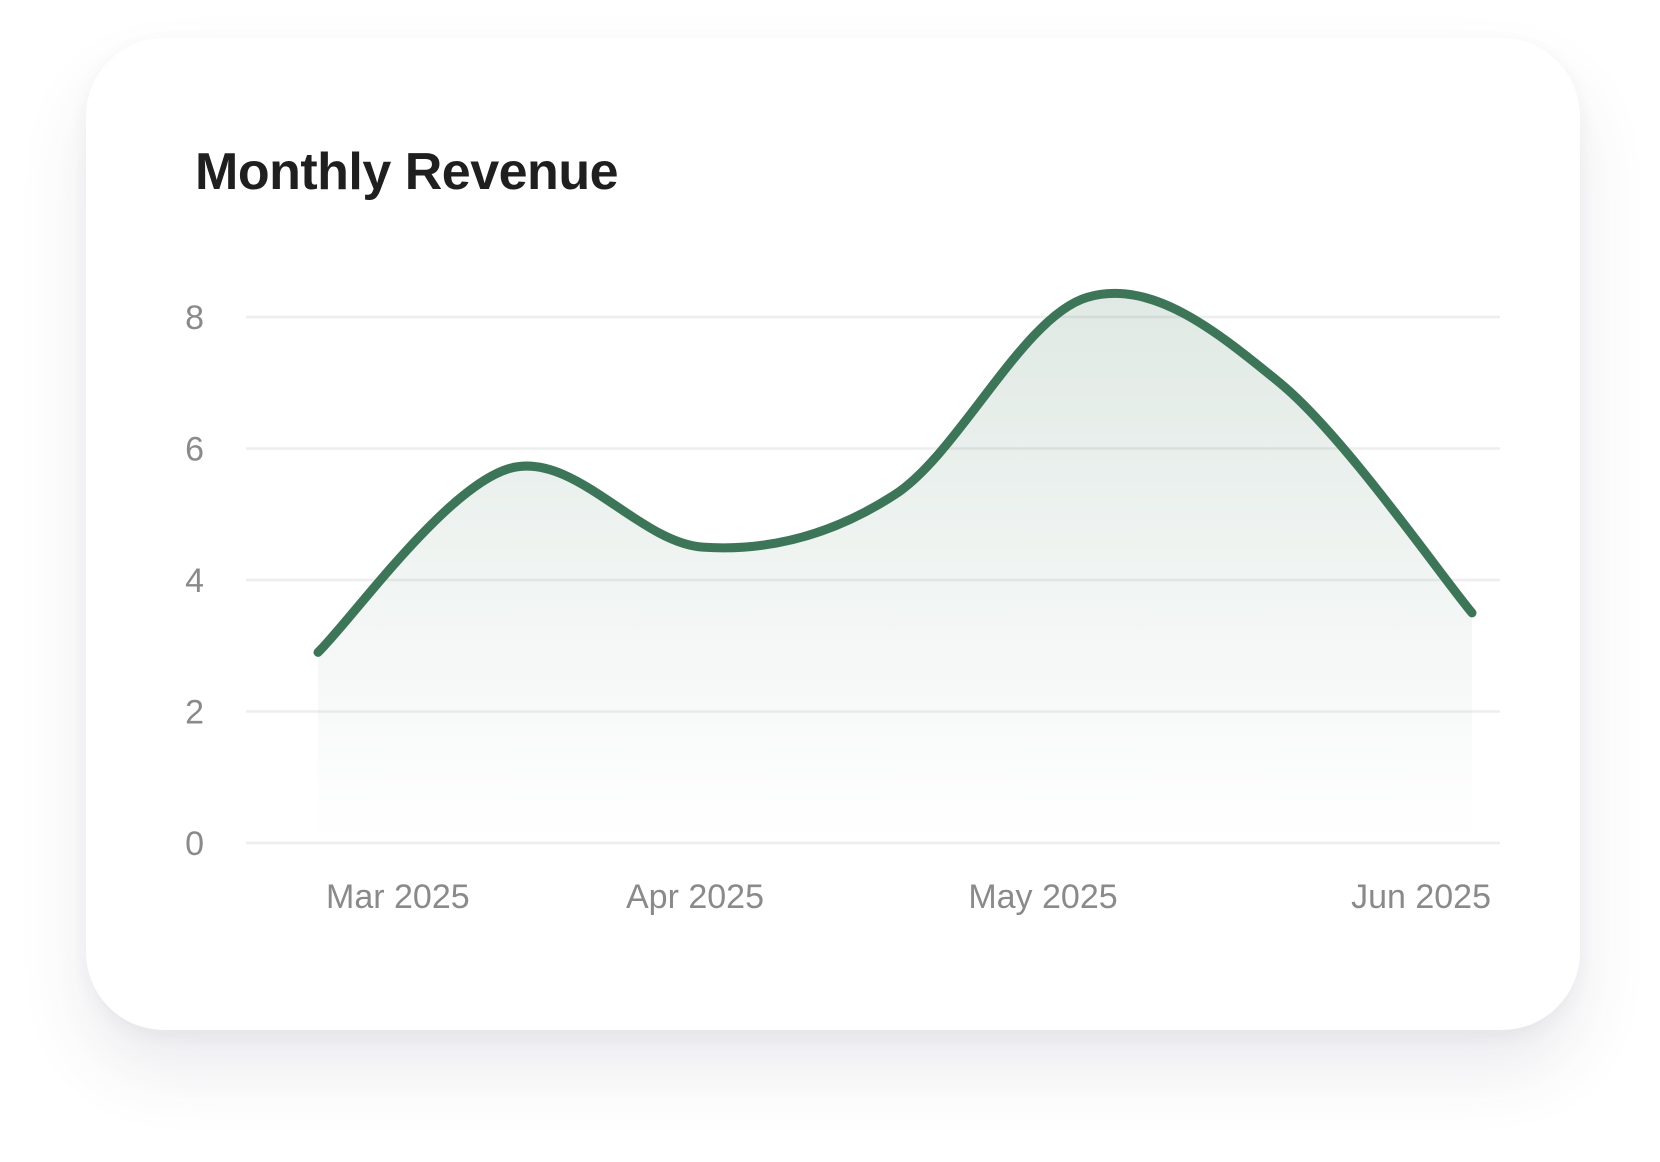 Image resolution: width=1660 pixels, height=1162 pixels. I want to click on x-tick-label: May 2025, so click(1042, 897).